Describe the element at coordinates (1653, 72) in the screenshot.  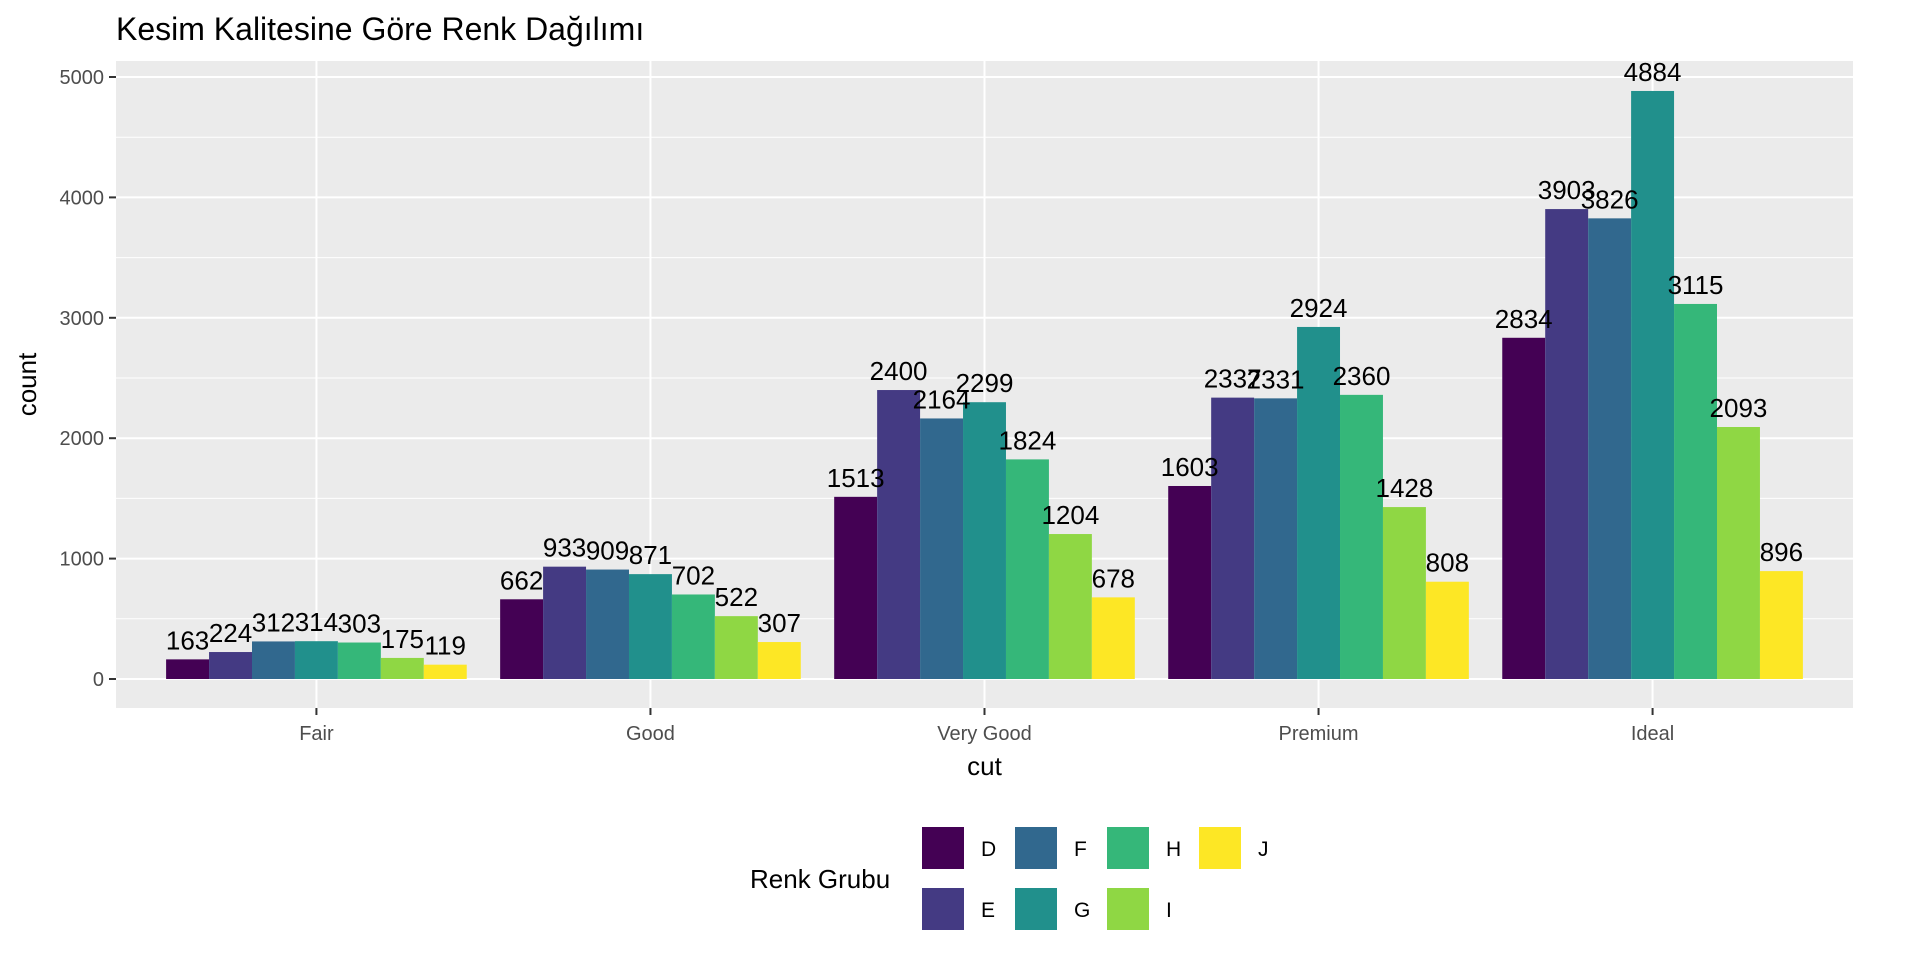
I see `bar-value-label: 4884` at that location.